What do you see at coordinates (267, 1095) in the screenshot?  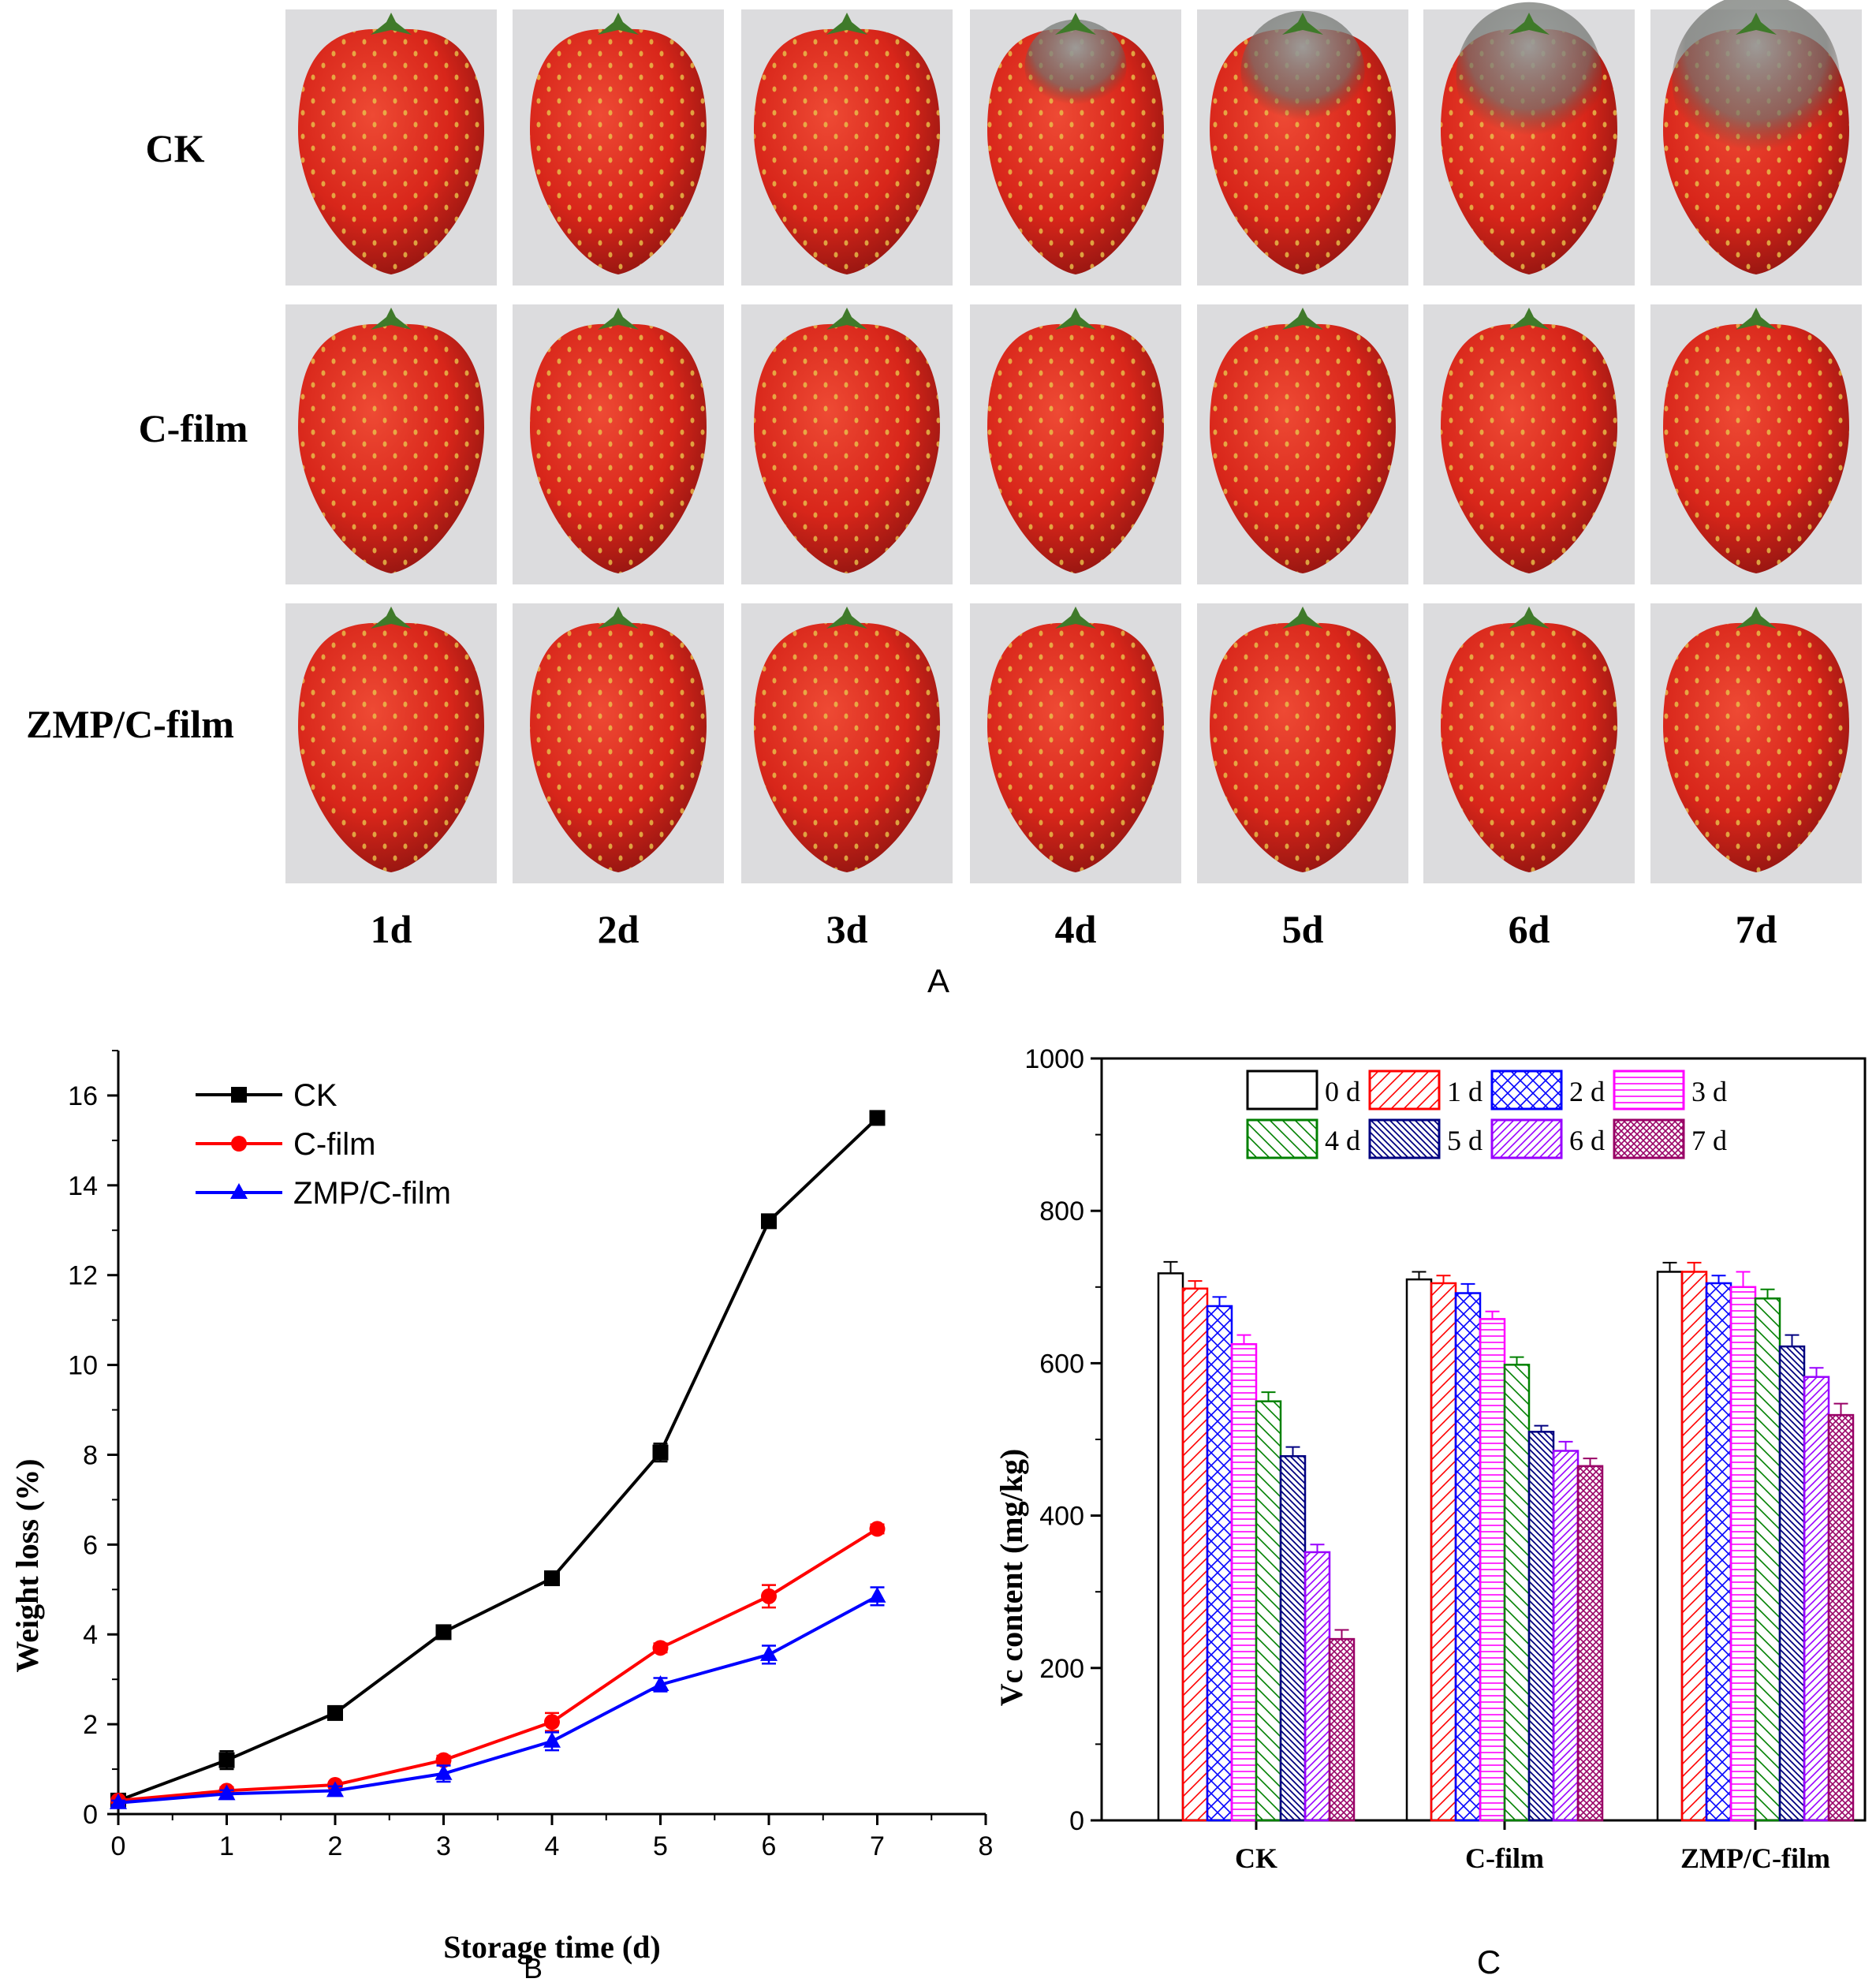 I see `legend-entry: CK` at bounding box center [267, 1095].